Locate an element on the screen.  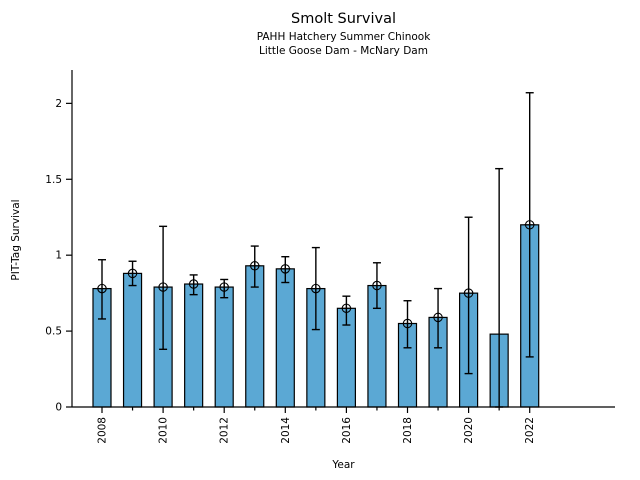
x-tick-label-2016: 2016 is located at coordinates (347, 430).